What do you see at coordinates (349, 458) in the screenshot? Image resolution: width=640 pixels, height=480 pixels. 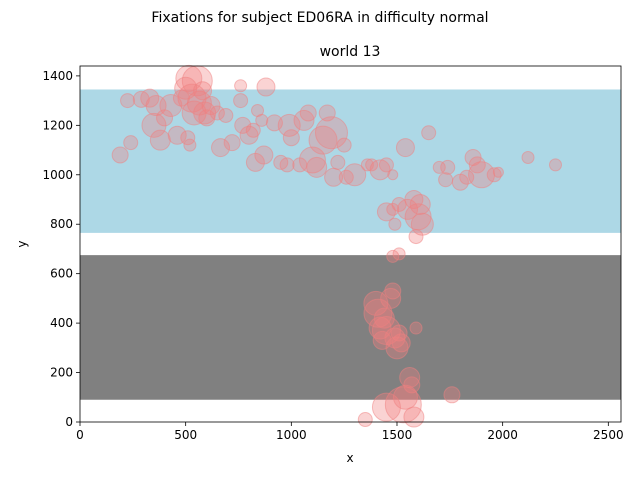 I see `x-axis-label: x` at bounding box center [349, 458].